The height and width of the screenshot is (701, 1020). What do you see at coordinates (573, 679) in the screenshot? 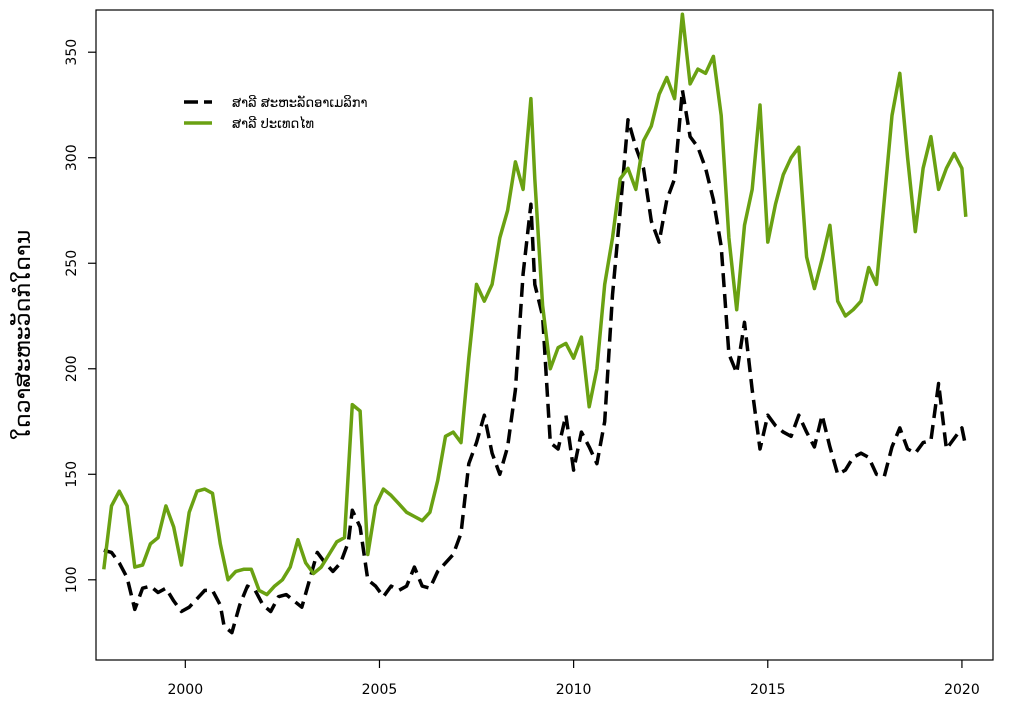
I see `x-axis: 2000 2005 2010 2015 2020` at bounding box center [573, 679].